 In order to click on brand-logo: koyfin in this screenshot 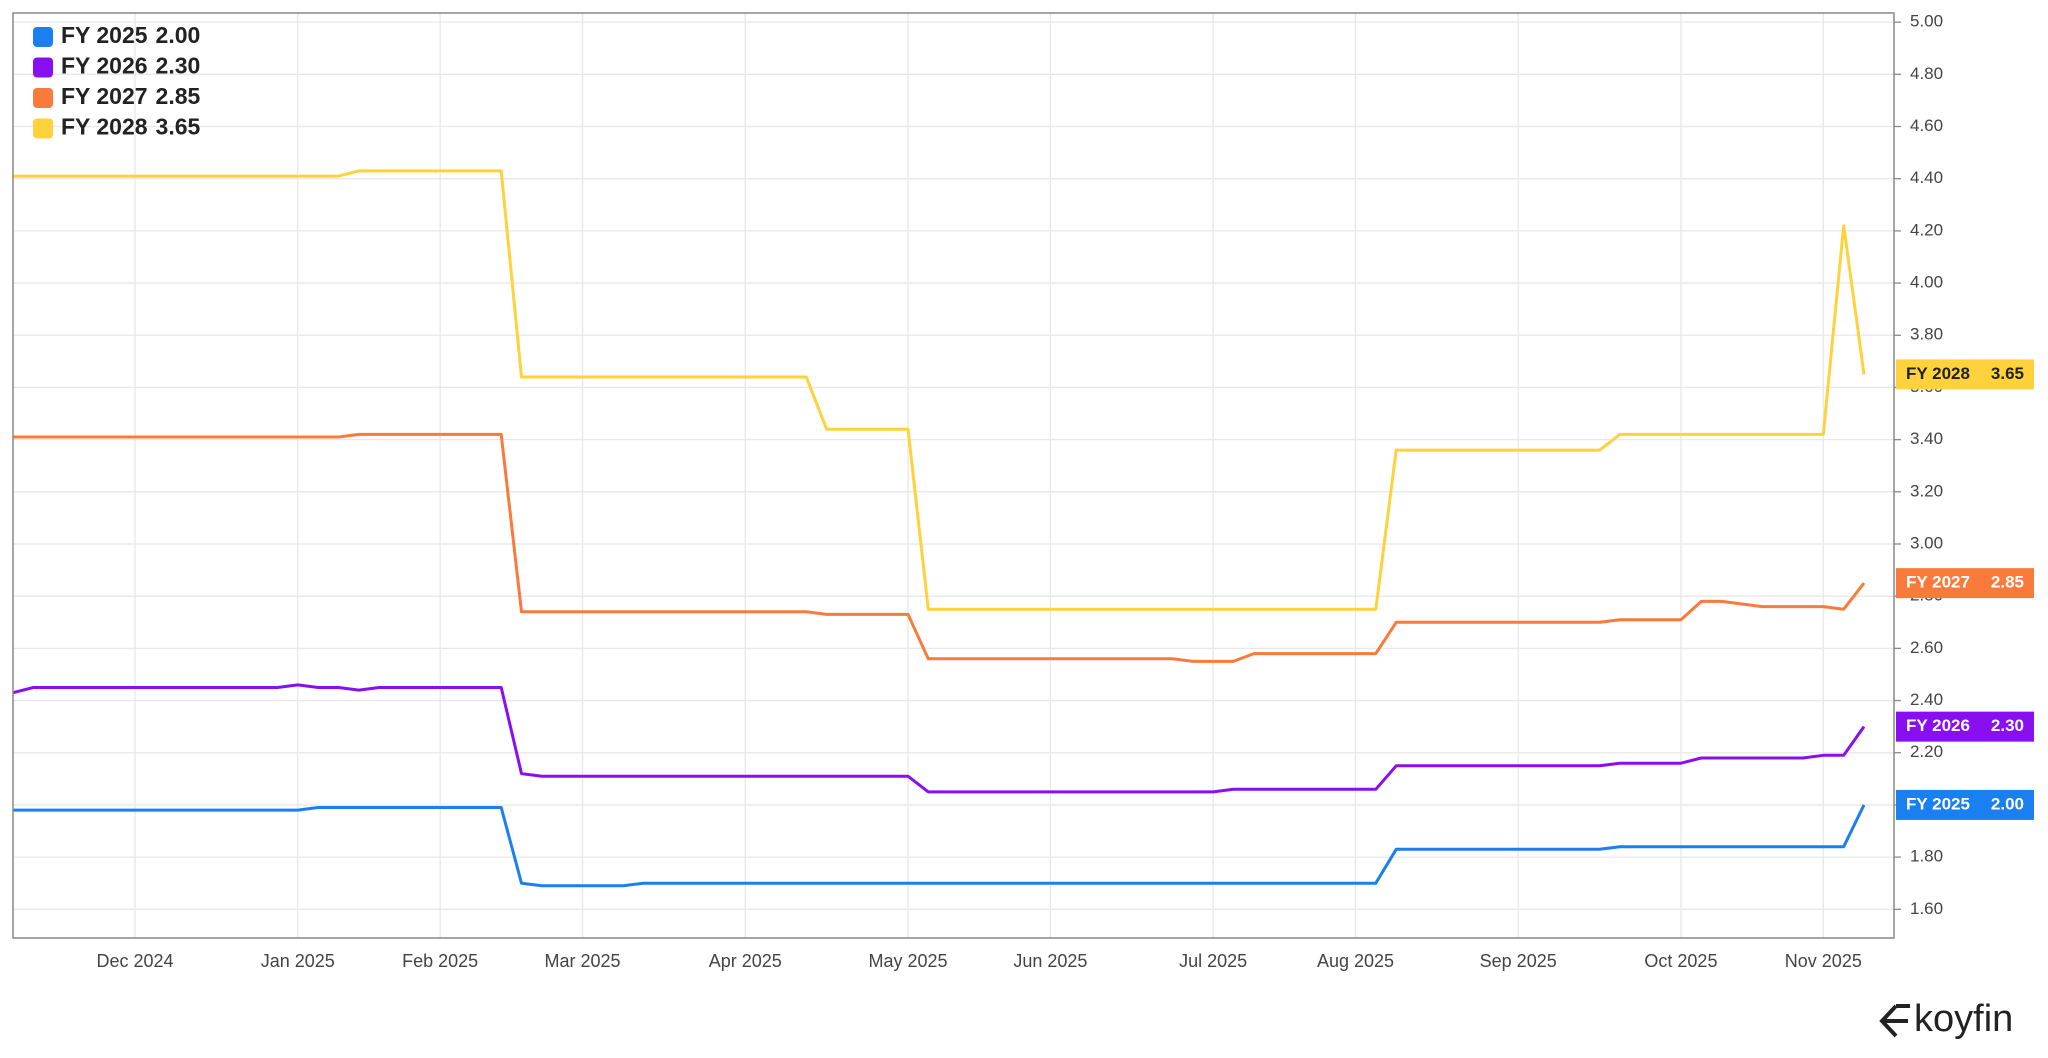, I will do `click(1946, 1019)`.